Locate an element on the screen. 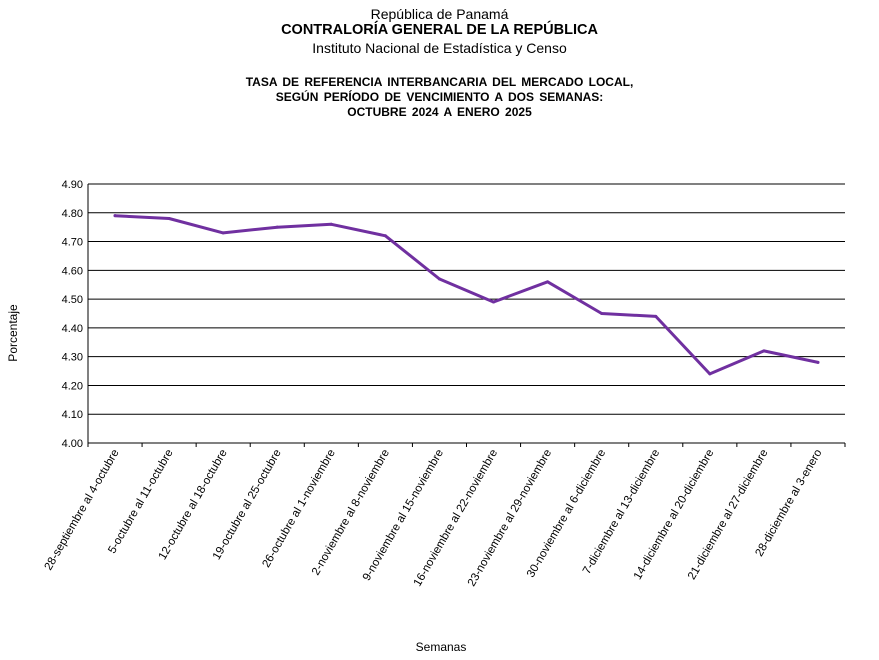 Image resolution: width=879 pixels, height=660 pixels. header-institution: CONTRALORÍA GENERAL DE LA REPÚBLICA is located at coordinates (439, 30).